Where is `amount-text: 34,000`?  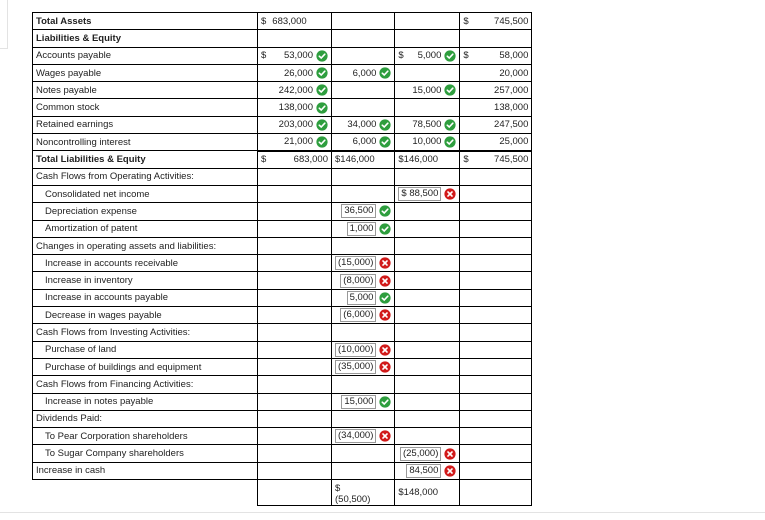 amount-text: 34,000 is located at coordinates (362, 125).